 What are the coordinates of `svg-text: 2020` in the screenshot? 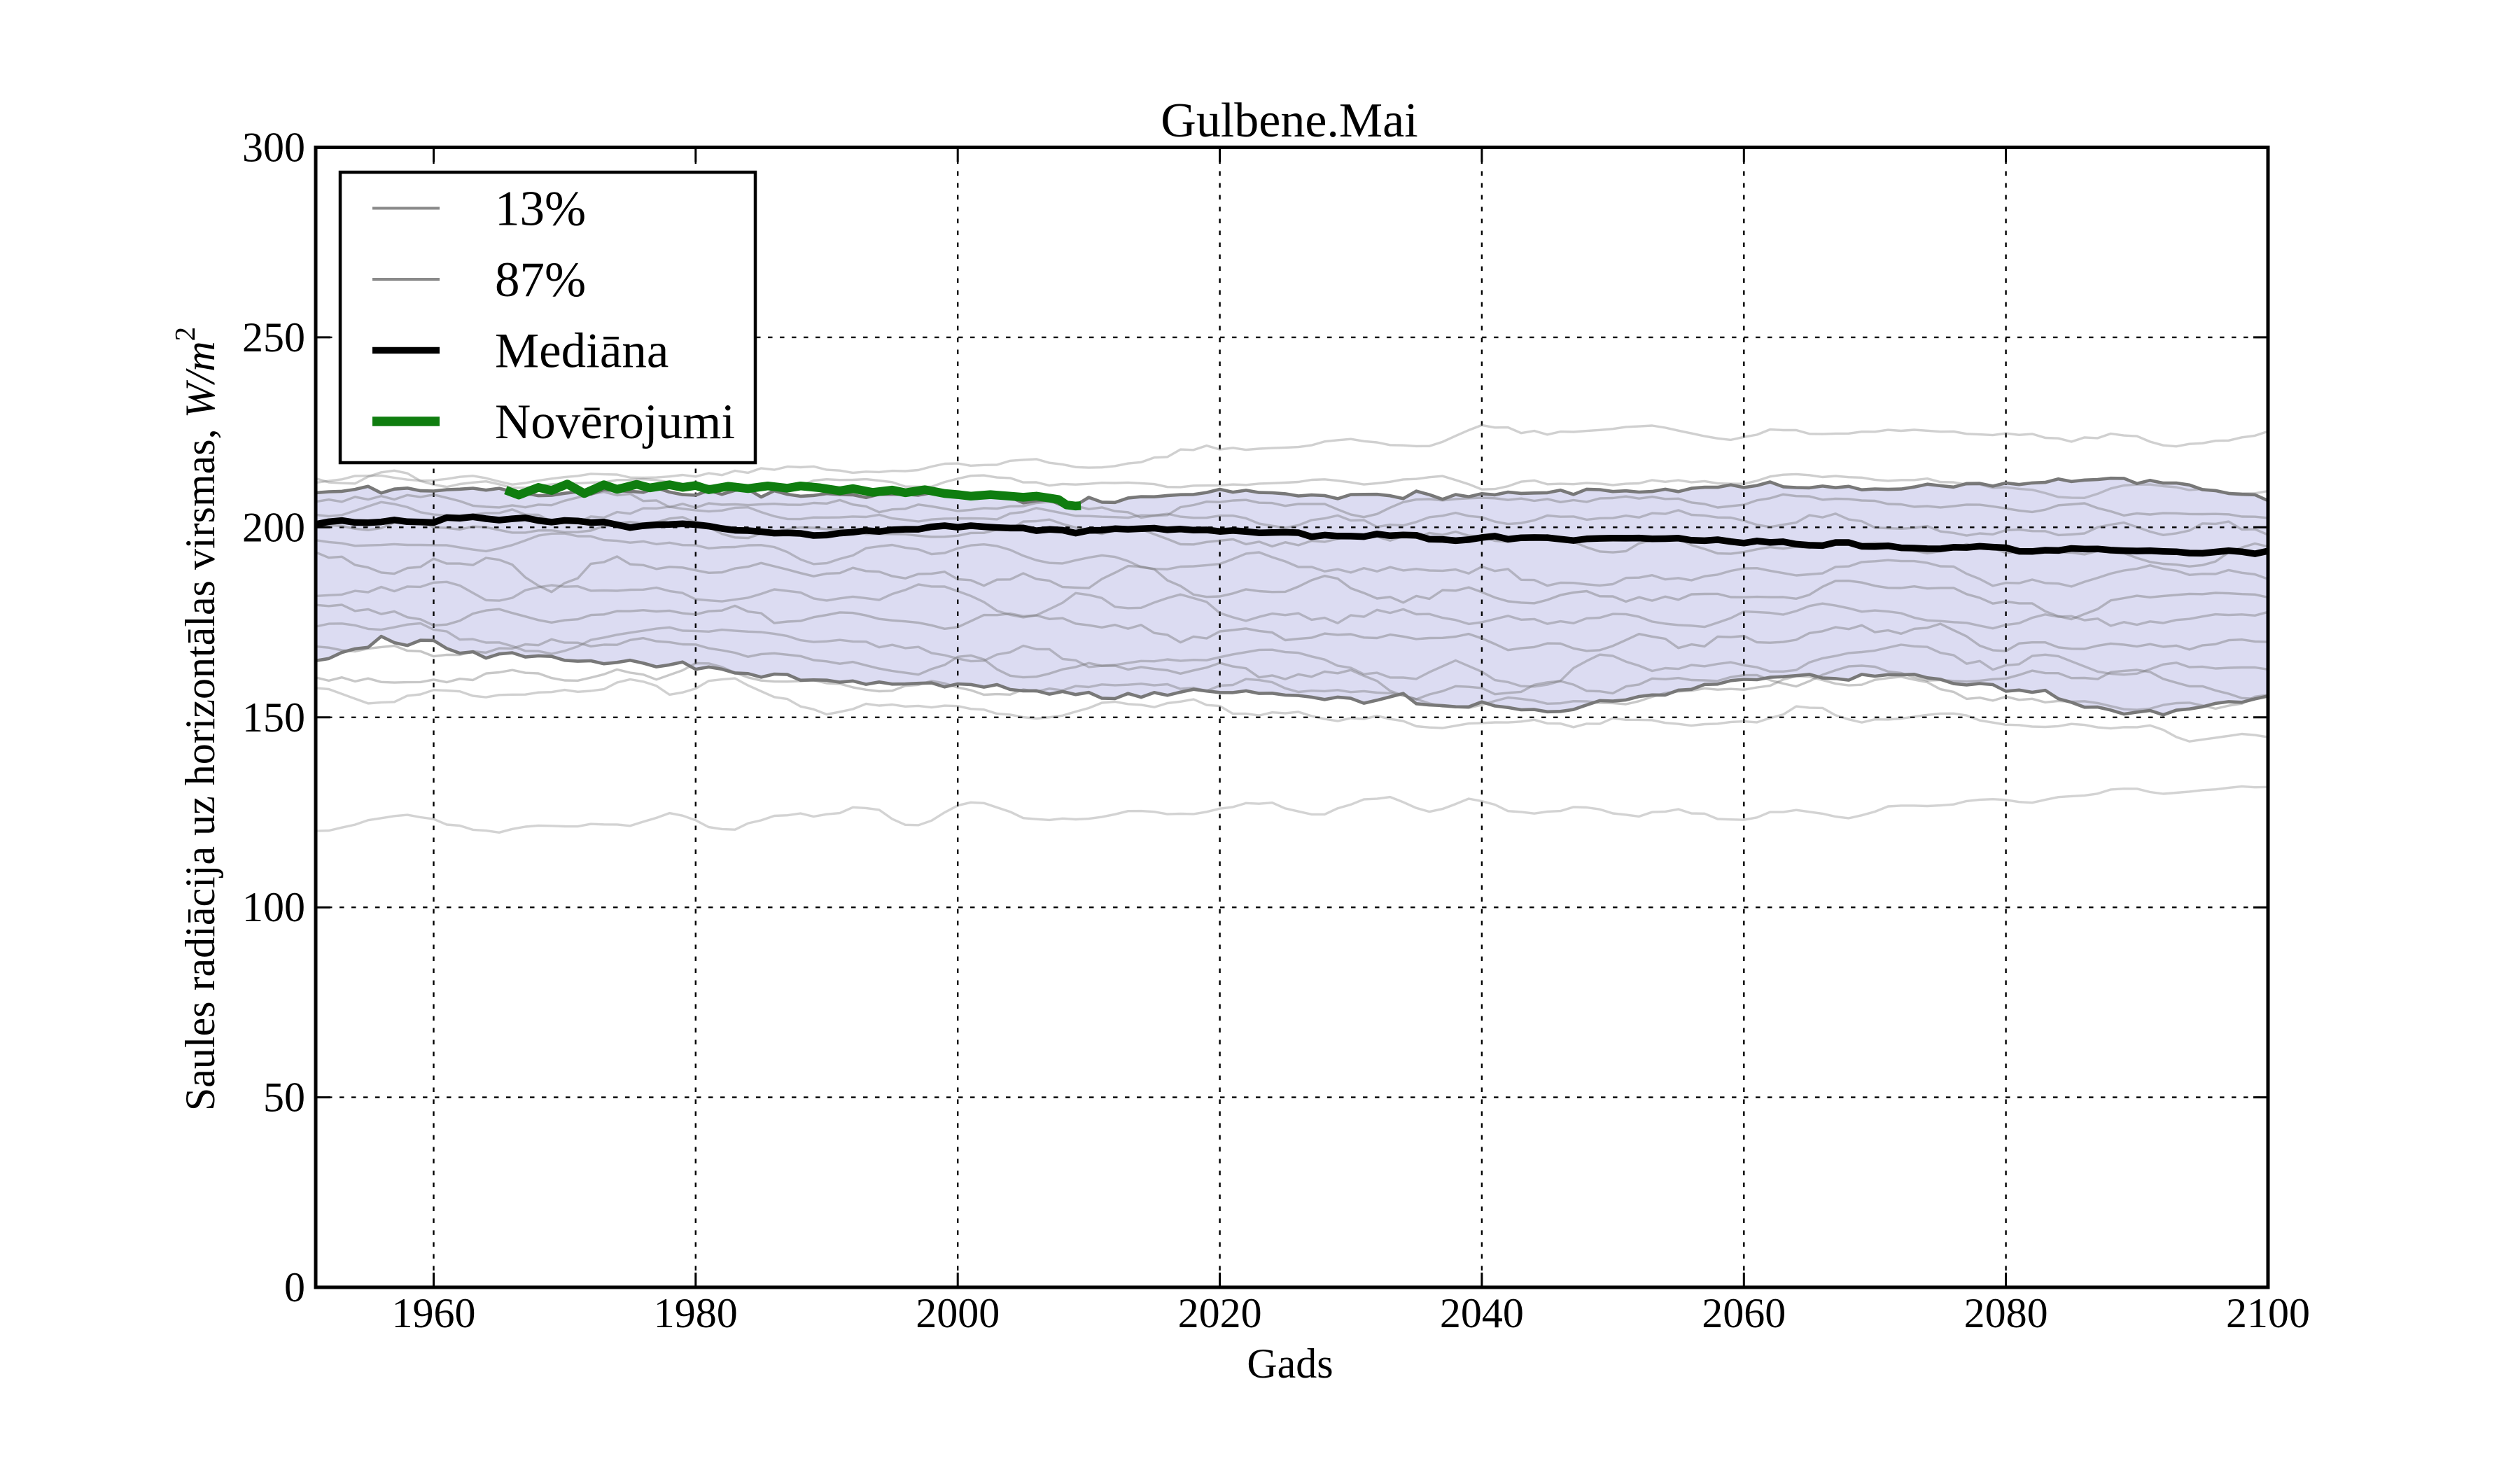 It's located at (1220, 1313).